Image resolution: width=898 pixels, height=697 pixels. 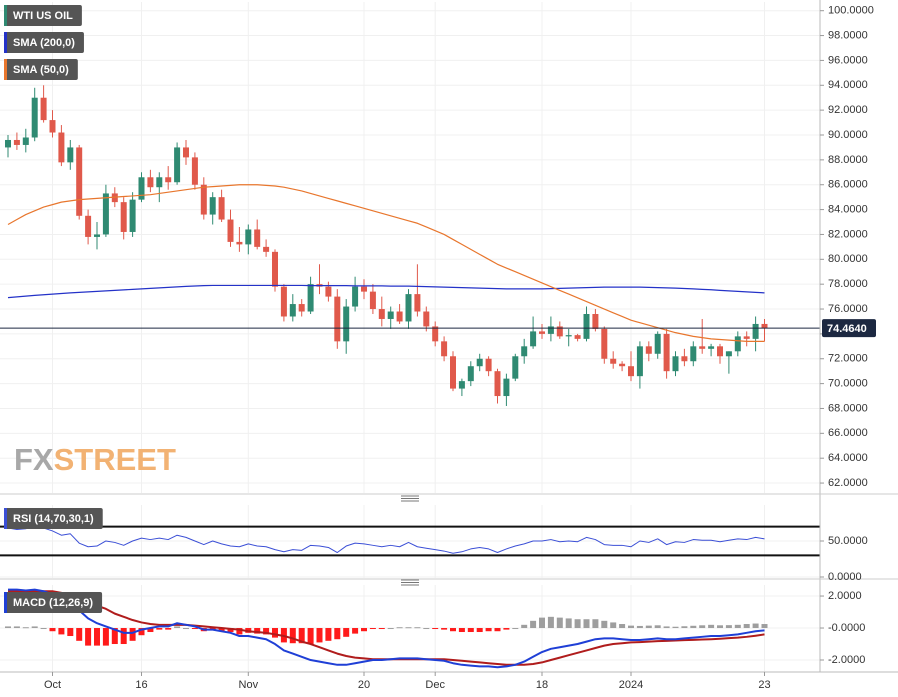 I want to click on y-tick-label: 96.0000, so click(x=848, y=60).